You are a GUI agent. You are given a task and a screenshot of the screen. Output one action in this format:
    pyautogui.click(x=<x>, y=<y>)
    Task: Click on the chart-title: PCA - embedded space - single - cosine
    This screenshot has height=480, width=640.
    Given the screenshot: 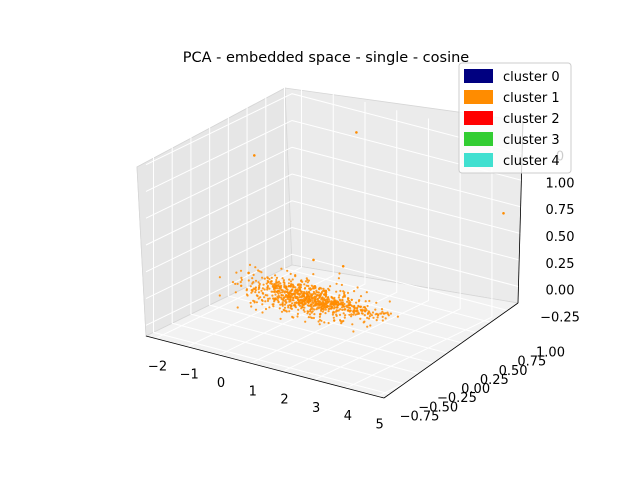 What is the action you would take?
    pyautogui.click(x=326, y=58)
    